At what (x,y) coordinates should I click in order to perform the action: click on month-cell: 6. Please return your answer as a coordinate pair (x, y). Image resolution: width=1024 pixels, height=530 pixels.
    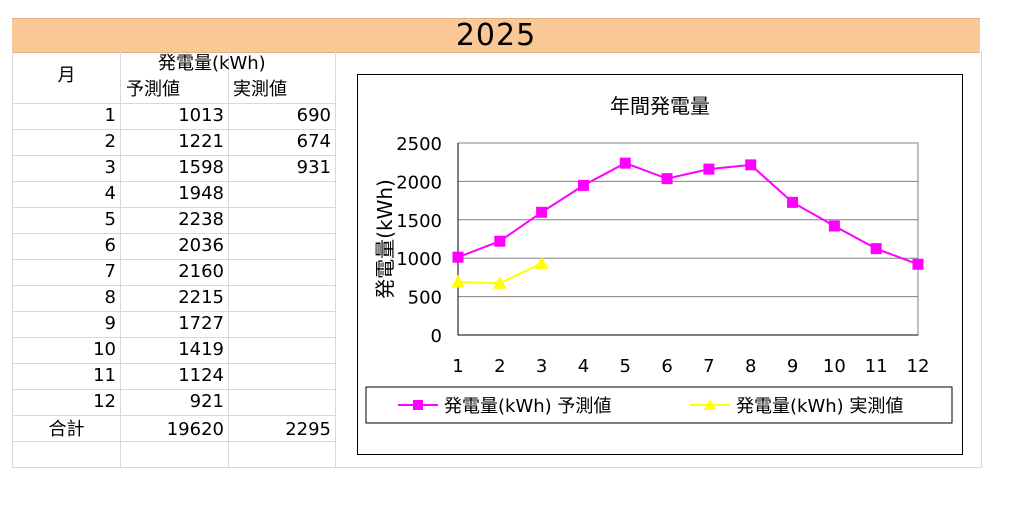
    Looking at the image, I should click on (110, 245).